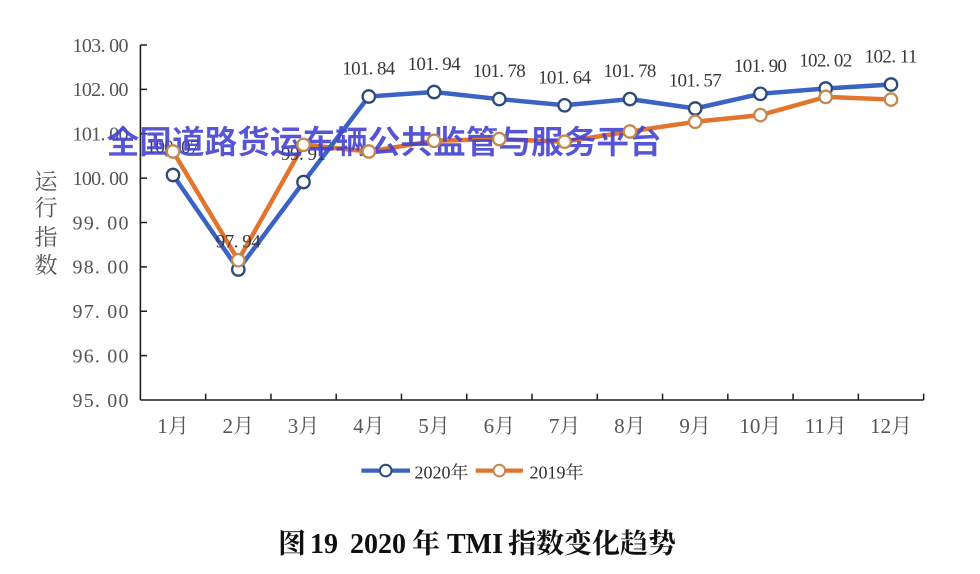  I want to click on svg-text: TMI, so click(475, 544).